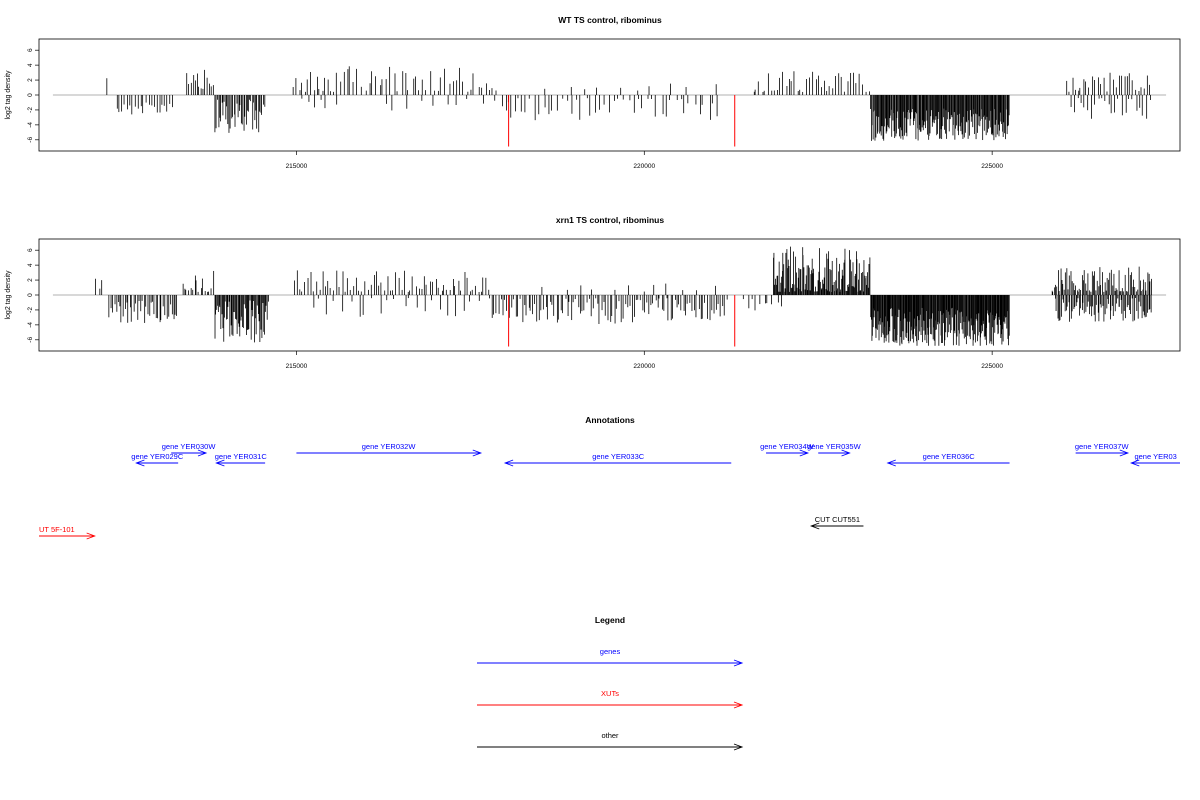  I want to click on xrn1-y-ticks: 6 4 2 0 -2 -4 -6, so click(33, 295).